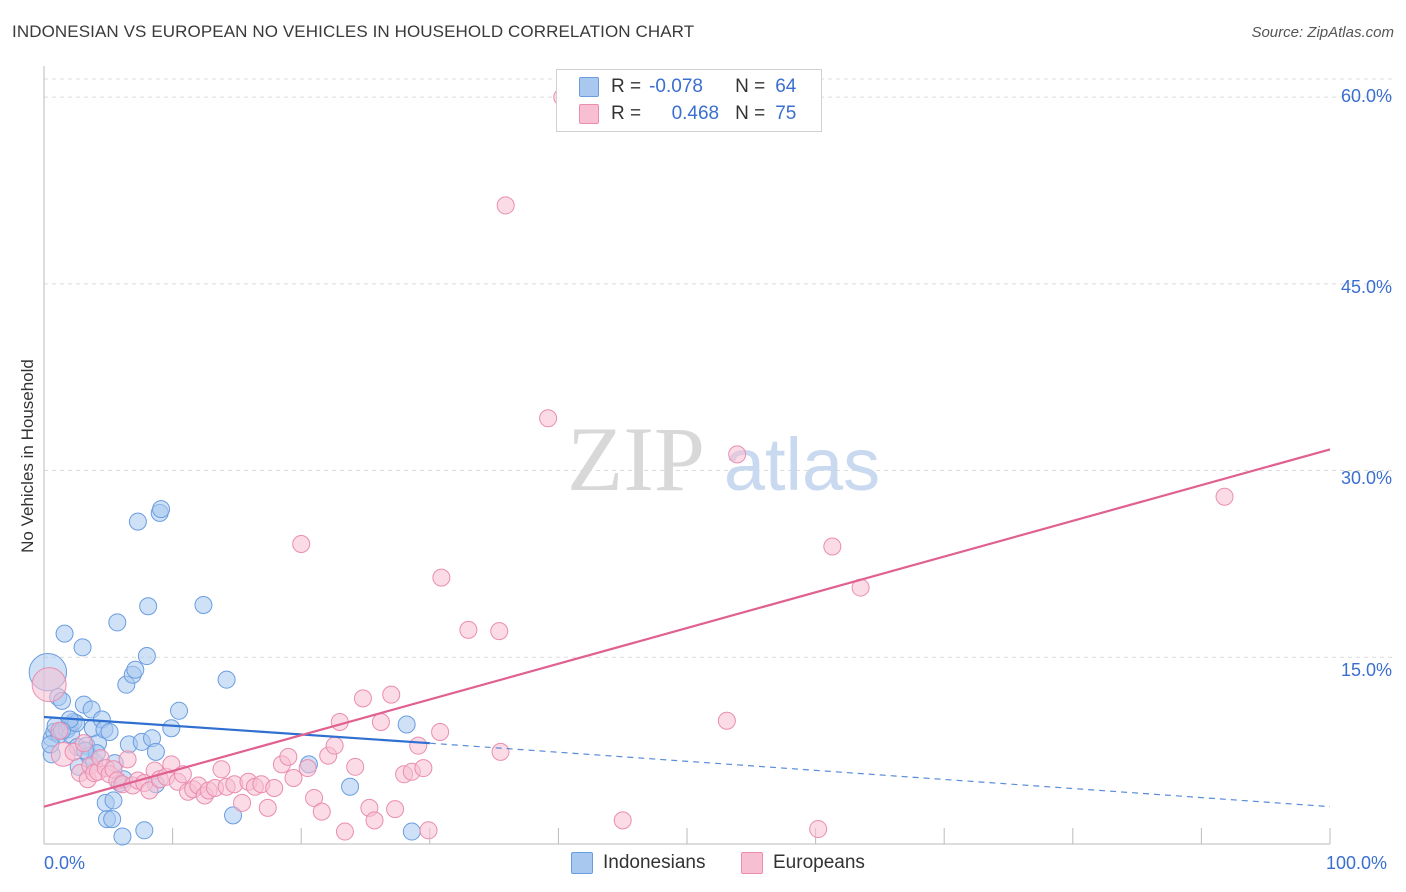 This screenshot has height=892, width=1406. What do you see at coordinates (1366, 96) in the screenshot?
I see `y-tick-label: 60.0%` at bounding box center [1366, 96].